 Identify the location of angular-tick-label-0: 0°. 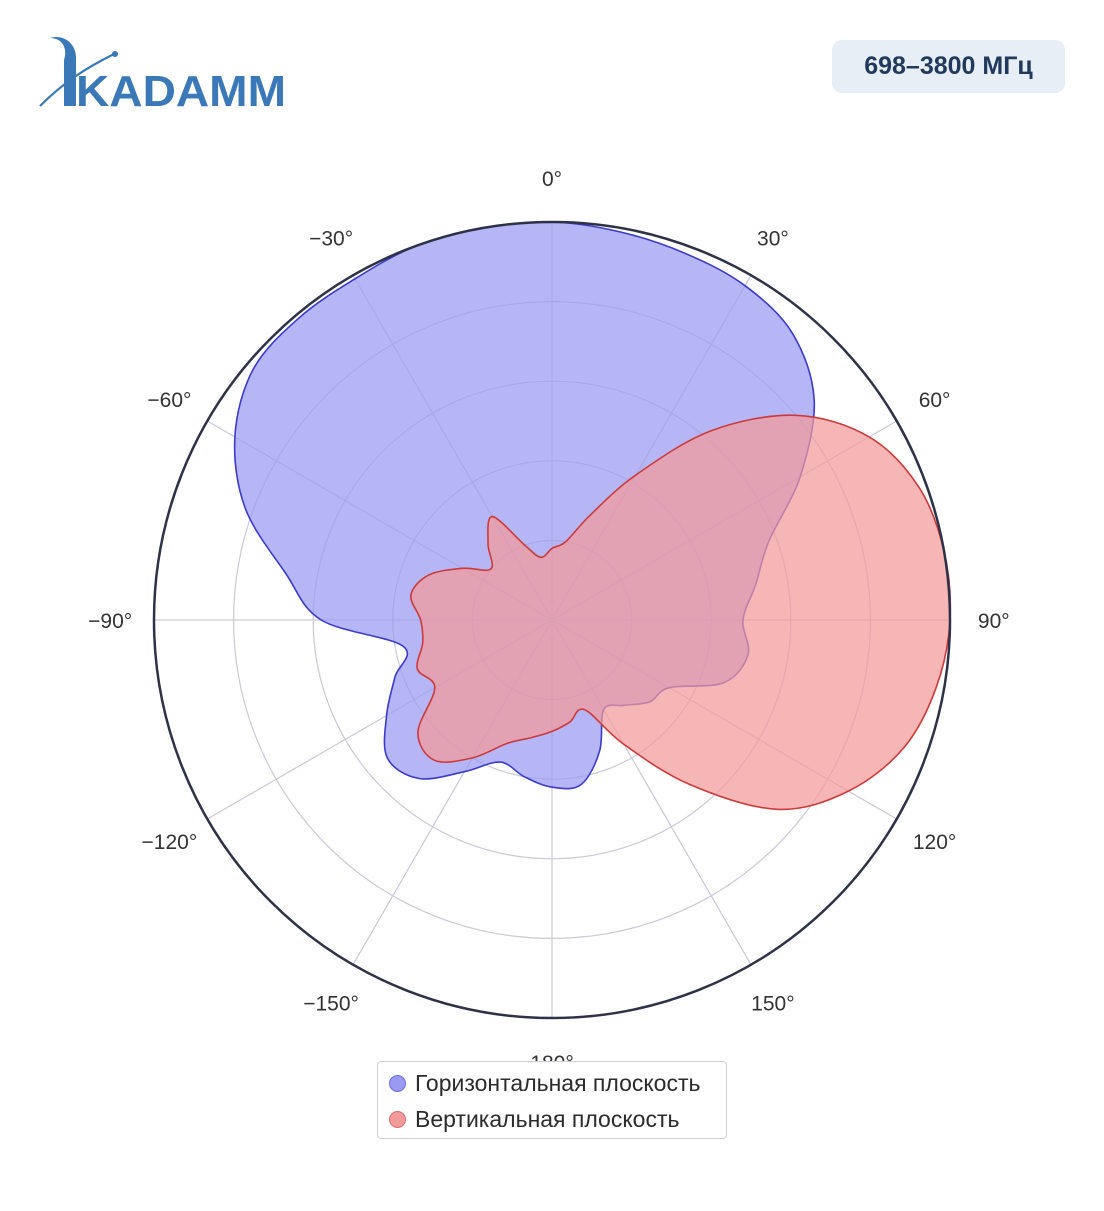
(552, 179).